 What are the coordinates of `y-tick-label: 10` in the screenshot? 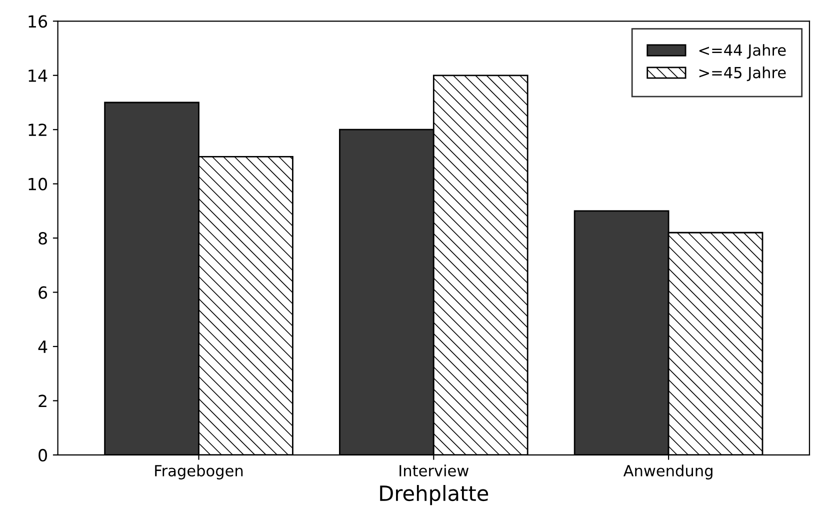 It's located at (37, 184).